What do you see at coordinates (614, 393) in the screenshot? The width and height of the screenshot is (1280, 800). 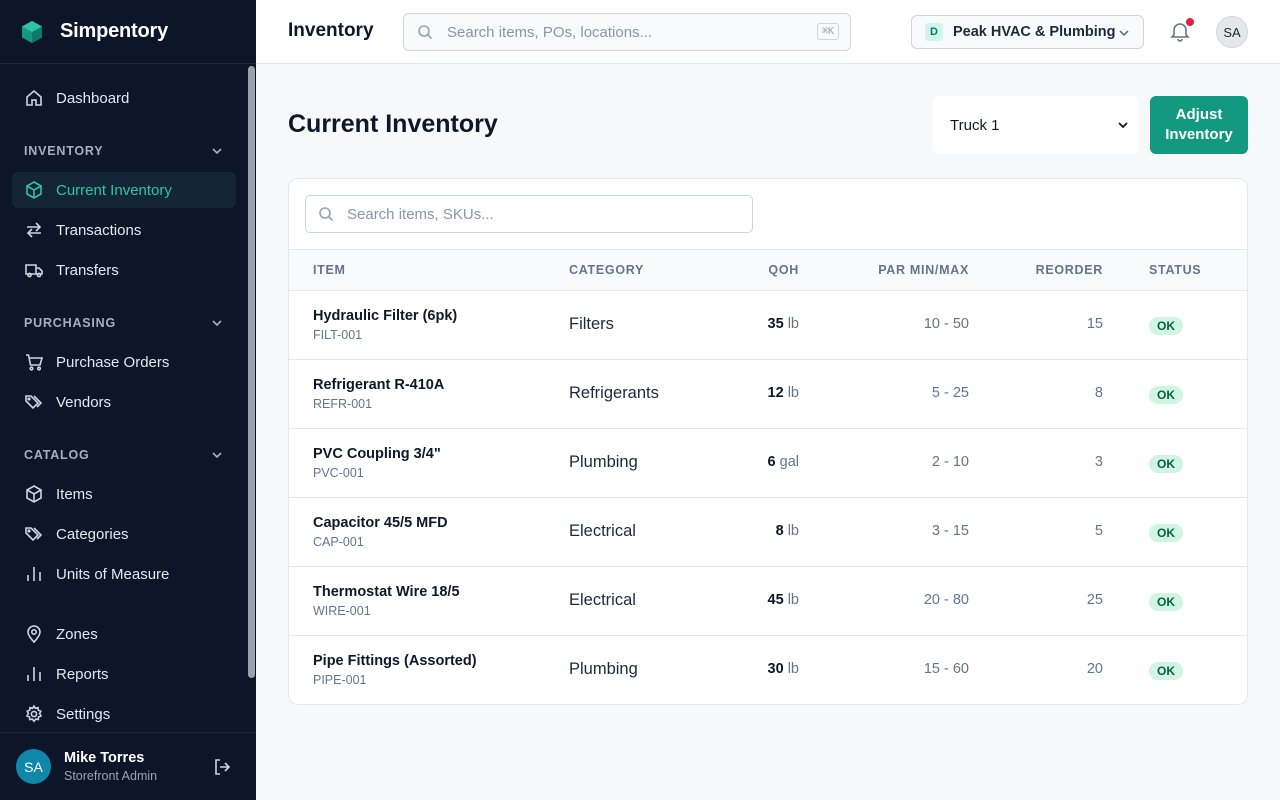 I see `item-category: Refrigerants` at bounding box center [614, 393].